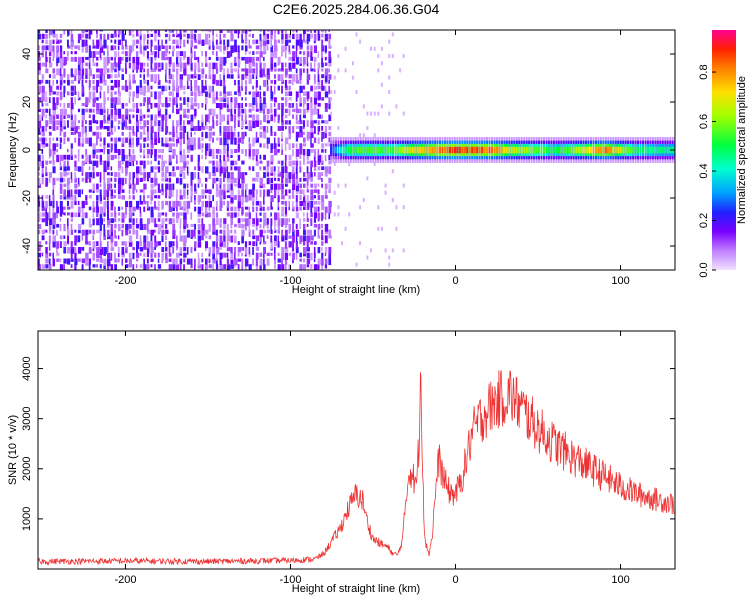 The width and height of the screenshot is (750, 600). What do you see at coordinates (704, 71) in the screenshot?
I see `colorbar-tick-label: 0.8` at bounding box center [704, 71].